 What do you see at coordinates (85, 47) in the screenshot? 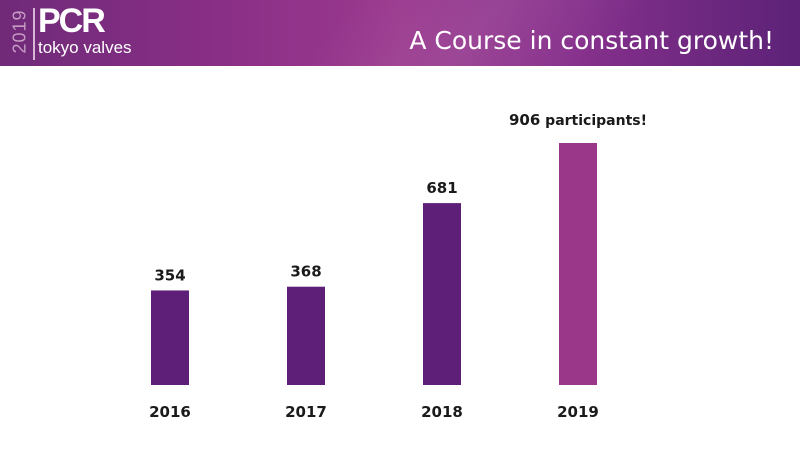
I see `logo-subtitle: tokyo valves` at bounding box center [85, 47].